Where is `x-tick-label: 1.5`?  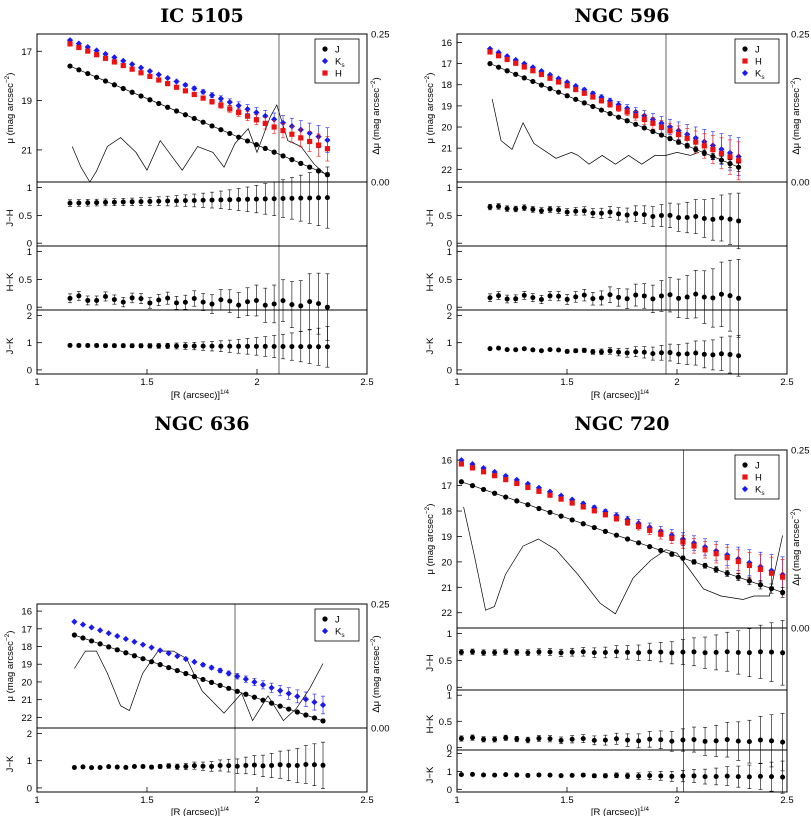 x-tick-label: 1.5 is located at coordinates (566, 382).